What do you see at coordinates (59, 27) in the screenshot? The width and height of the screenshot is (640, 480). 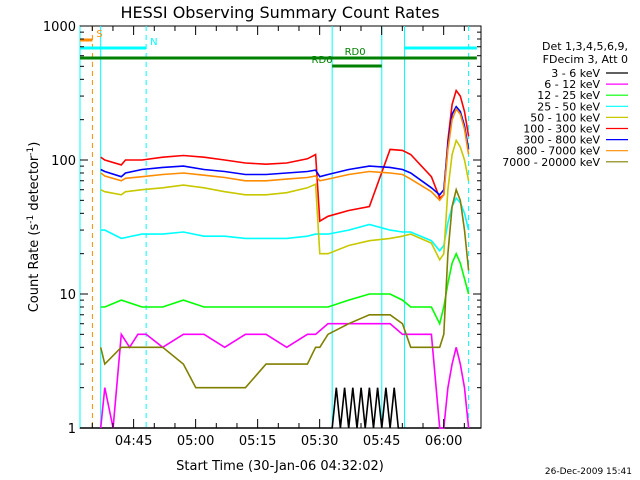 I see `y-tick-label-4: 1000` at bounding box center [59, 27].